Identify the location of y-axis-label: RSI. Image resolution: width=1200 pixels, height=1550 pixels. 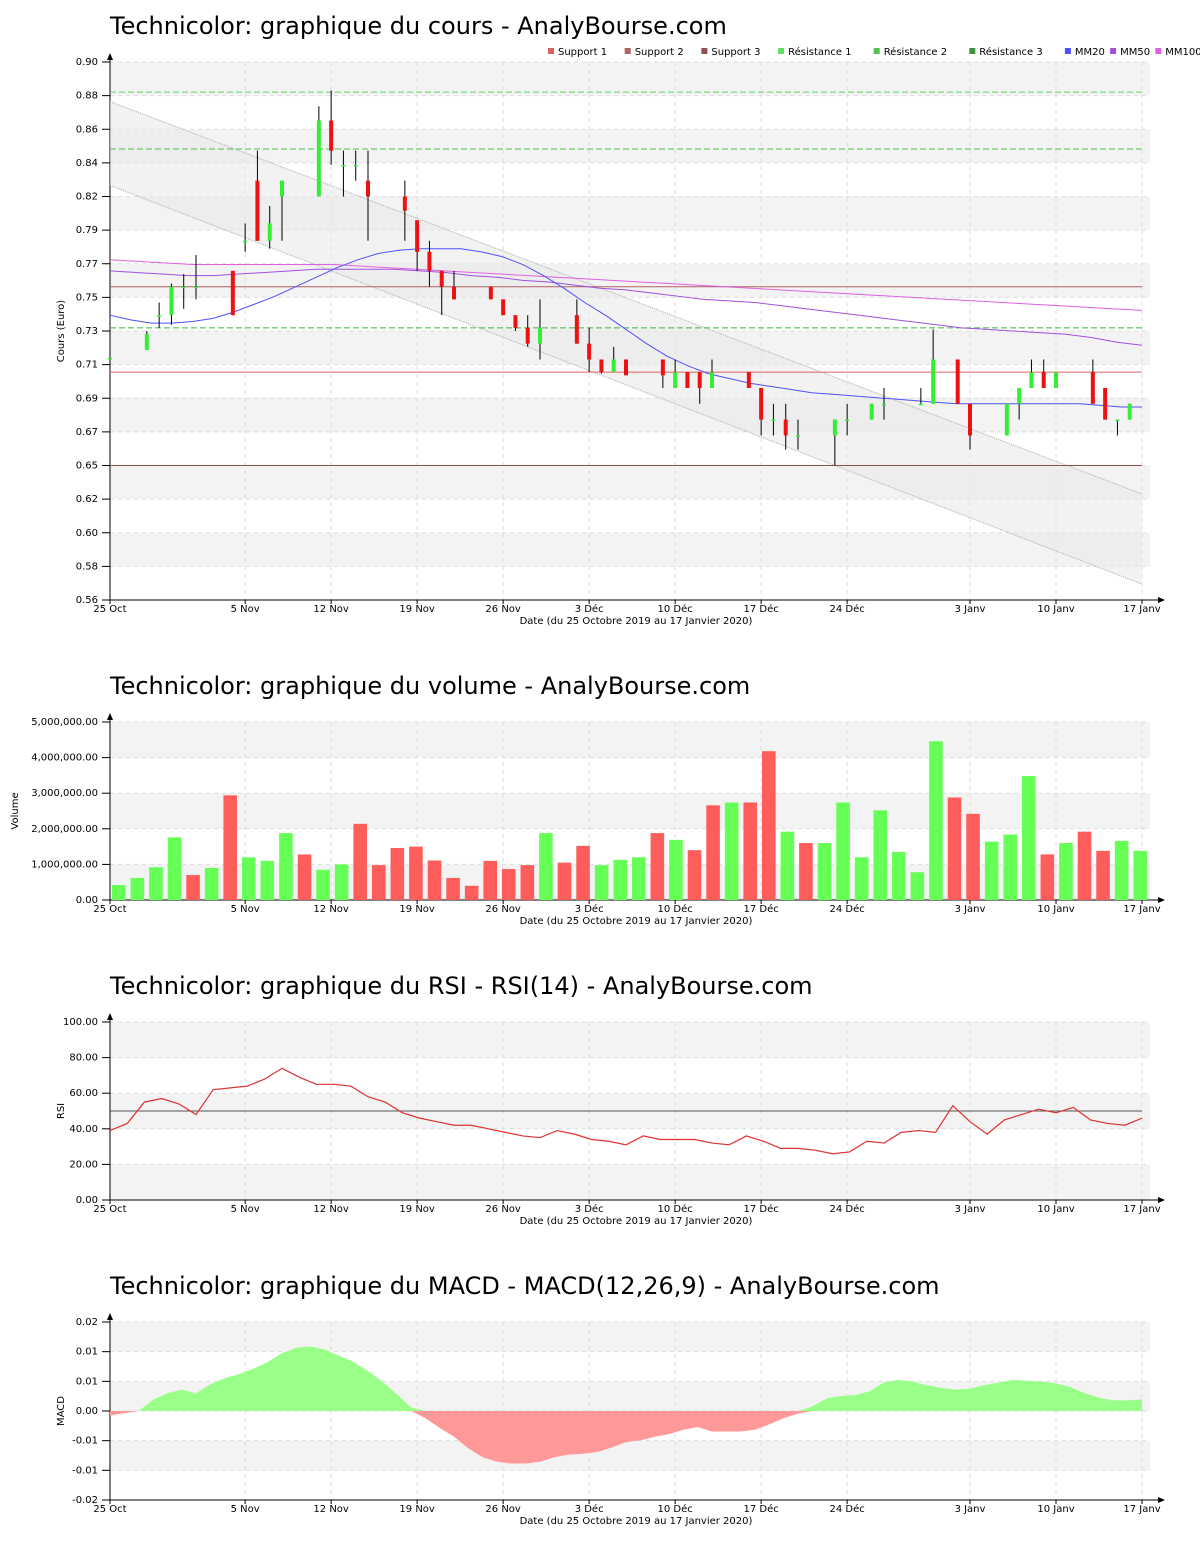
(61, 1111).